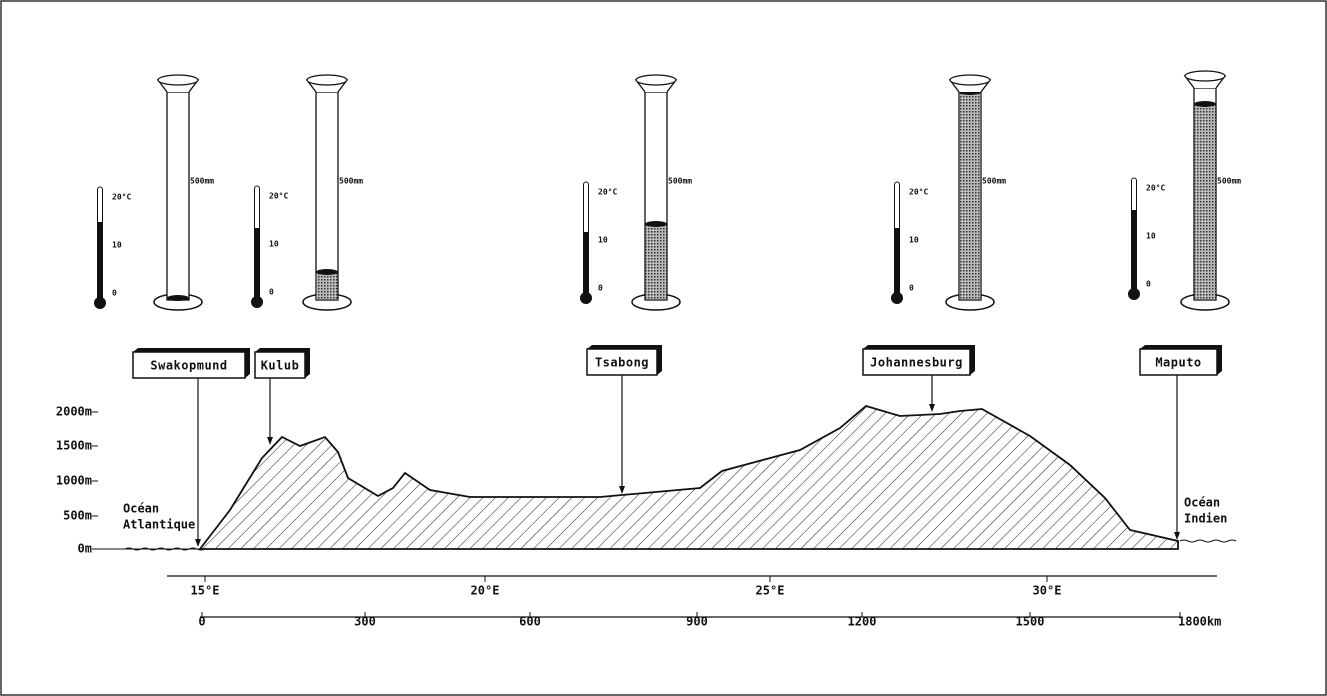  Describe the element at coordinates (74, 412) in the screenshot. I see `elevation-label: 2000m` at that location.